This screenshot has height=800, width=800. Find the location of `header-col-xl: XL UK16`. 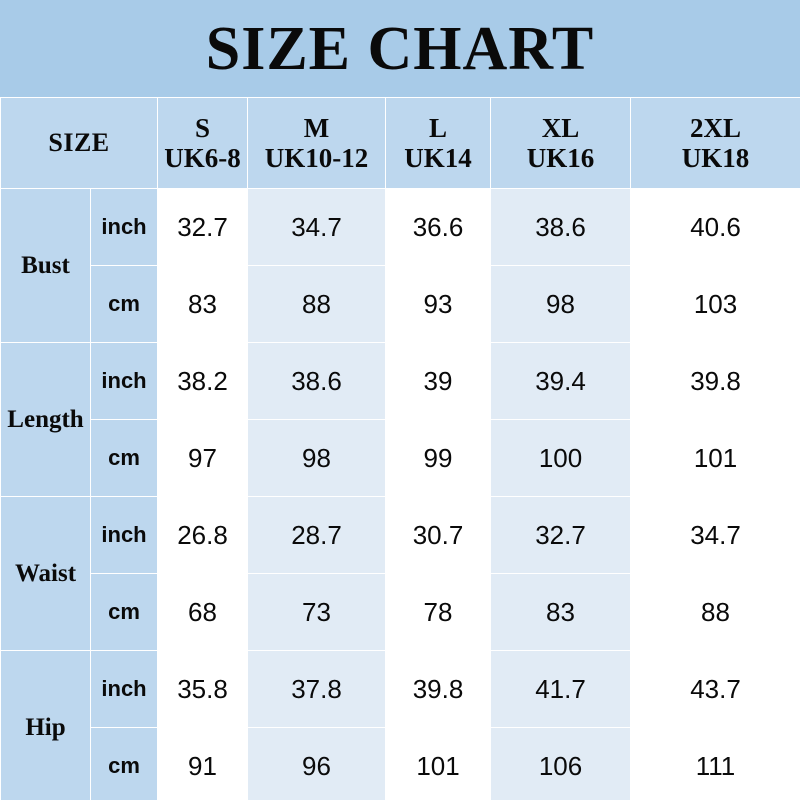

header-col-xl: XL UK16 is located at coordinates (561, 143).